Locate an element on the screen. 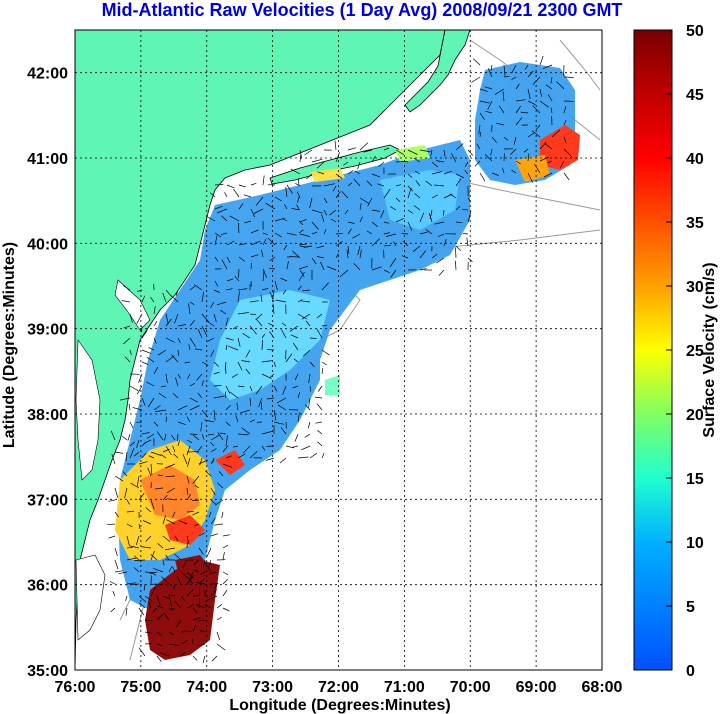 This screenshot has width=724, height=714. x-tick-label: 75:00 is located at coordinates (140, 687).